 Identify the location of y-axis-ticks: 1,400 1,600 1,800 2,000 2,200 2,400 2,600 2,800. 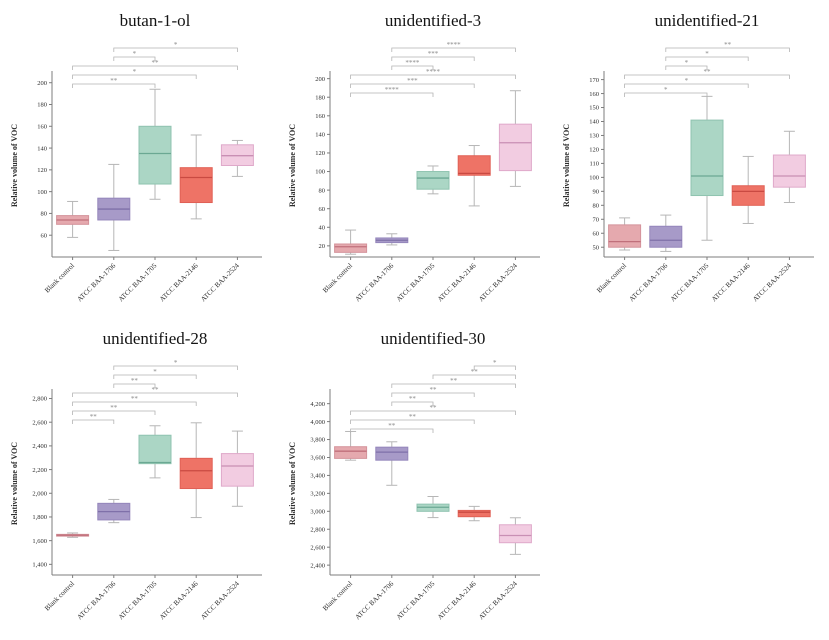
(42, 482).